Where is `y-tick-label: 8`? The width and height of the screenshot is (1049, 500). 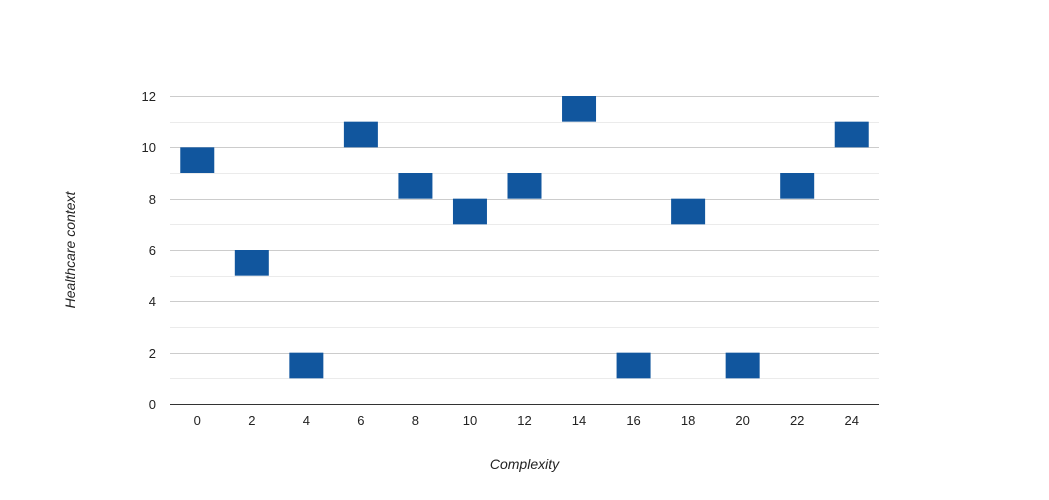 y-tick-label: 8 is located at coordinates (152, 199).